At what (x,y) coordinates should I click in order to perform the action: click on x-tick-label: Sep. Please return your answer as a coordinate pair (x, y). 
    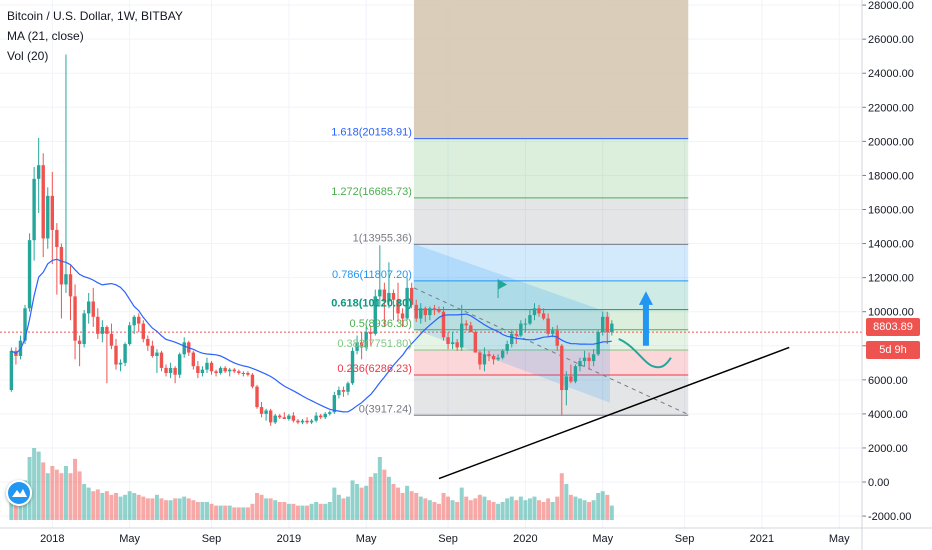
    Looking at the image, I should click on (212, 539).